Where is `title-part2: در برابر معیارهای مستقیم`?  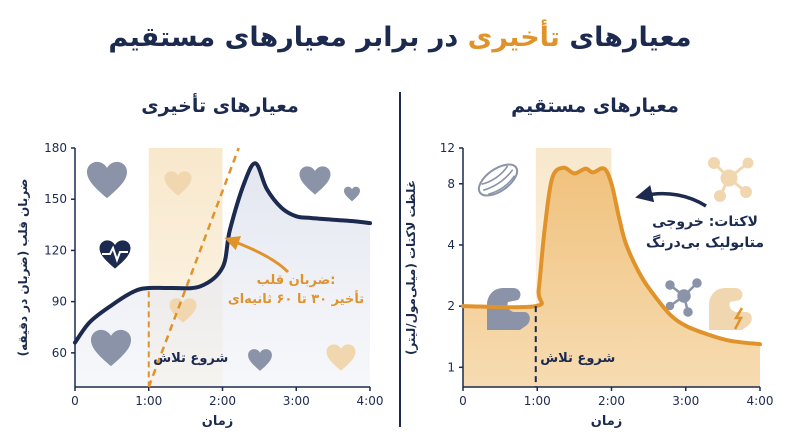 title-part2: در برابر معیارهای مستقیم is located at coordinates (283, 37).